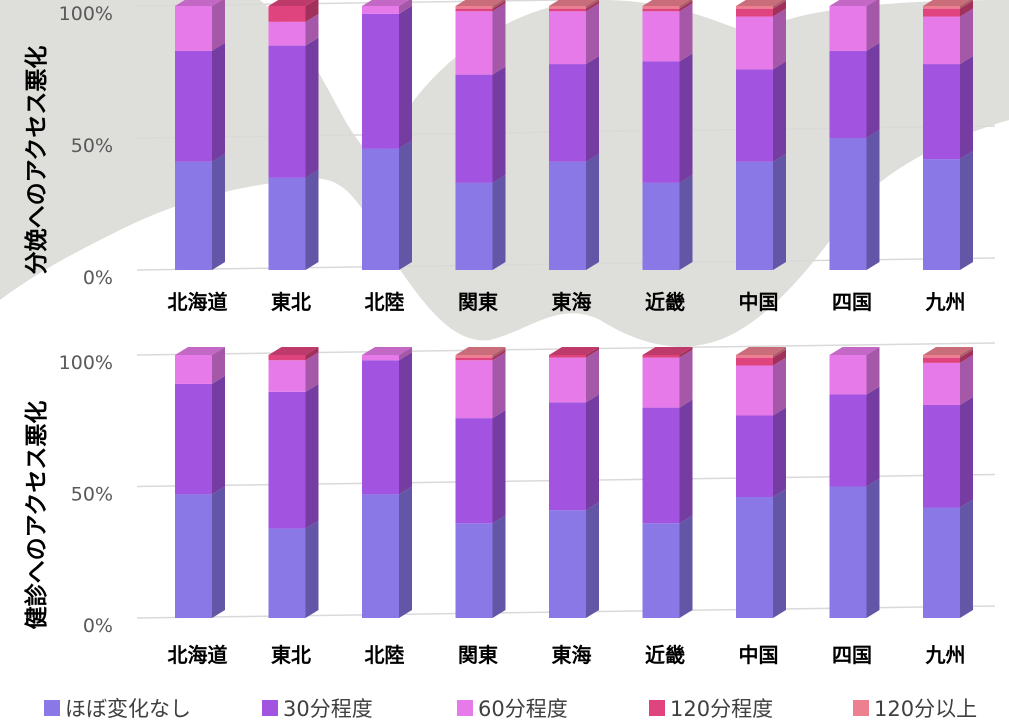 This screenshot has width=1009, height=724. What do you see at coordinates (36, 515) in the screenshot?
I see `y-axis-label: 健診へのアクセス悪化` at bounding box center [36, 515].